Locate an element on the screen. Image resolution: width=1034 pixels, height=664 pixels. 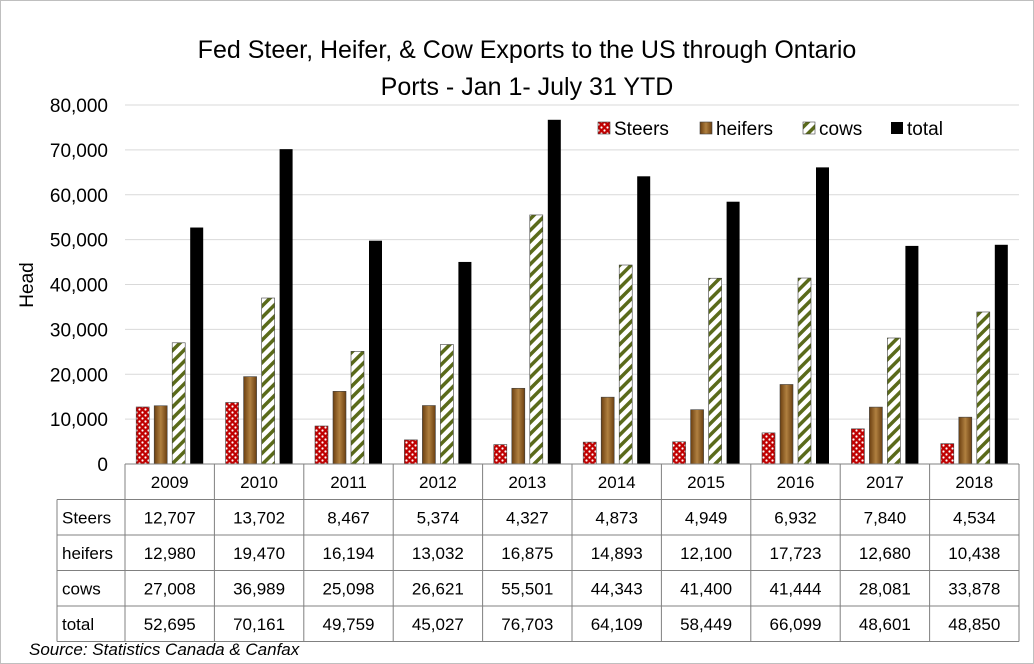
data-label: 12,707 is located at coordinates (170, 518).